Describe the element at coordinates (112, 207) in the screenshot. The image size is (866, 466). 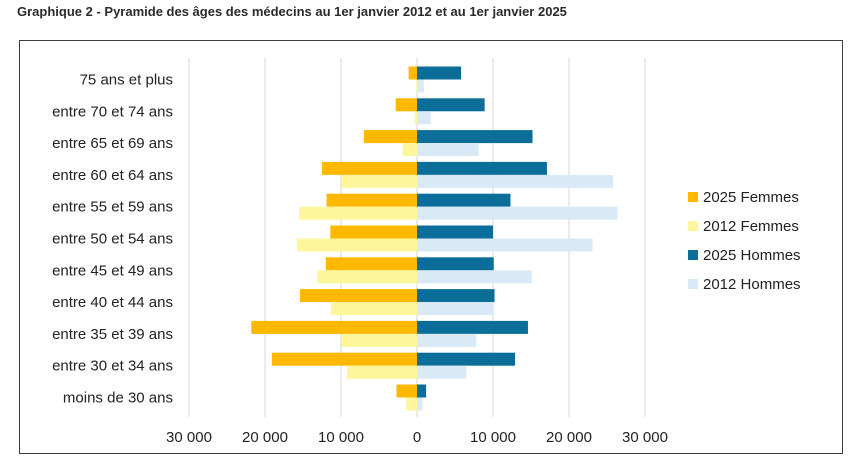
I see `category-label: entre 55 et 59 ans` at that location.